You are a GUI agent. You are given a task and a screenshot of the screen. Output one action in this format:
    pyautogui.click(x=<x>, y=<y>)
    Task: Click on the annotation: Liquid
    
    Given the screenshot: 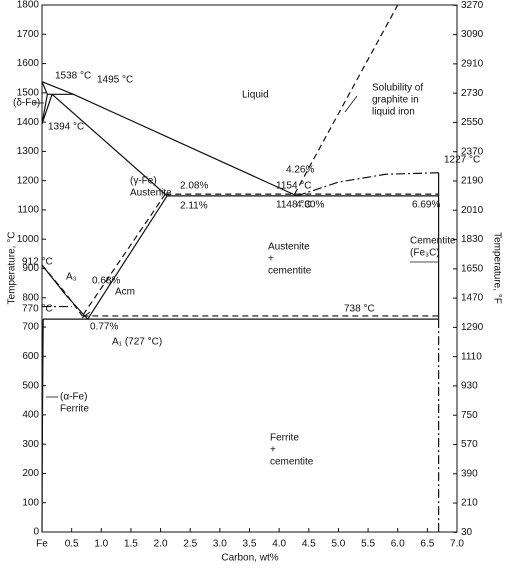 What is the action you would take?
    pyautogui.click(x=255, y=95)
    